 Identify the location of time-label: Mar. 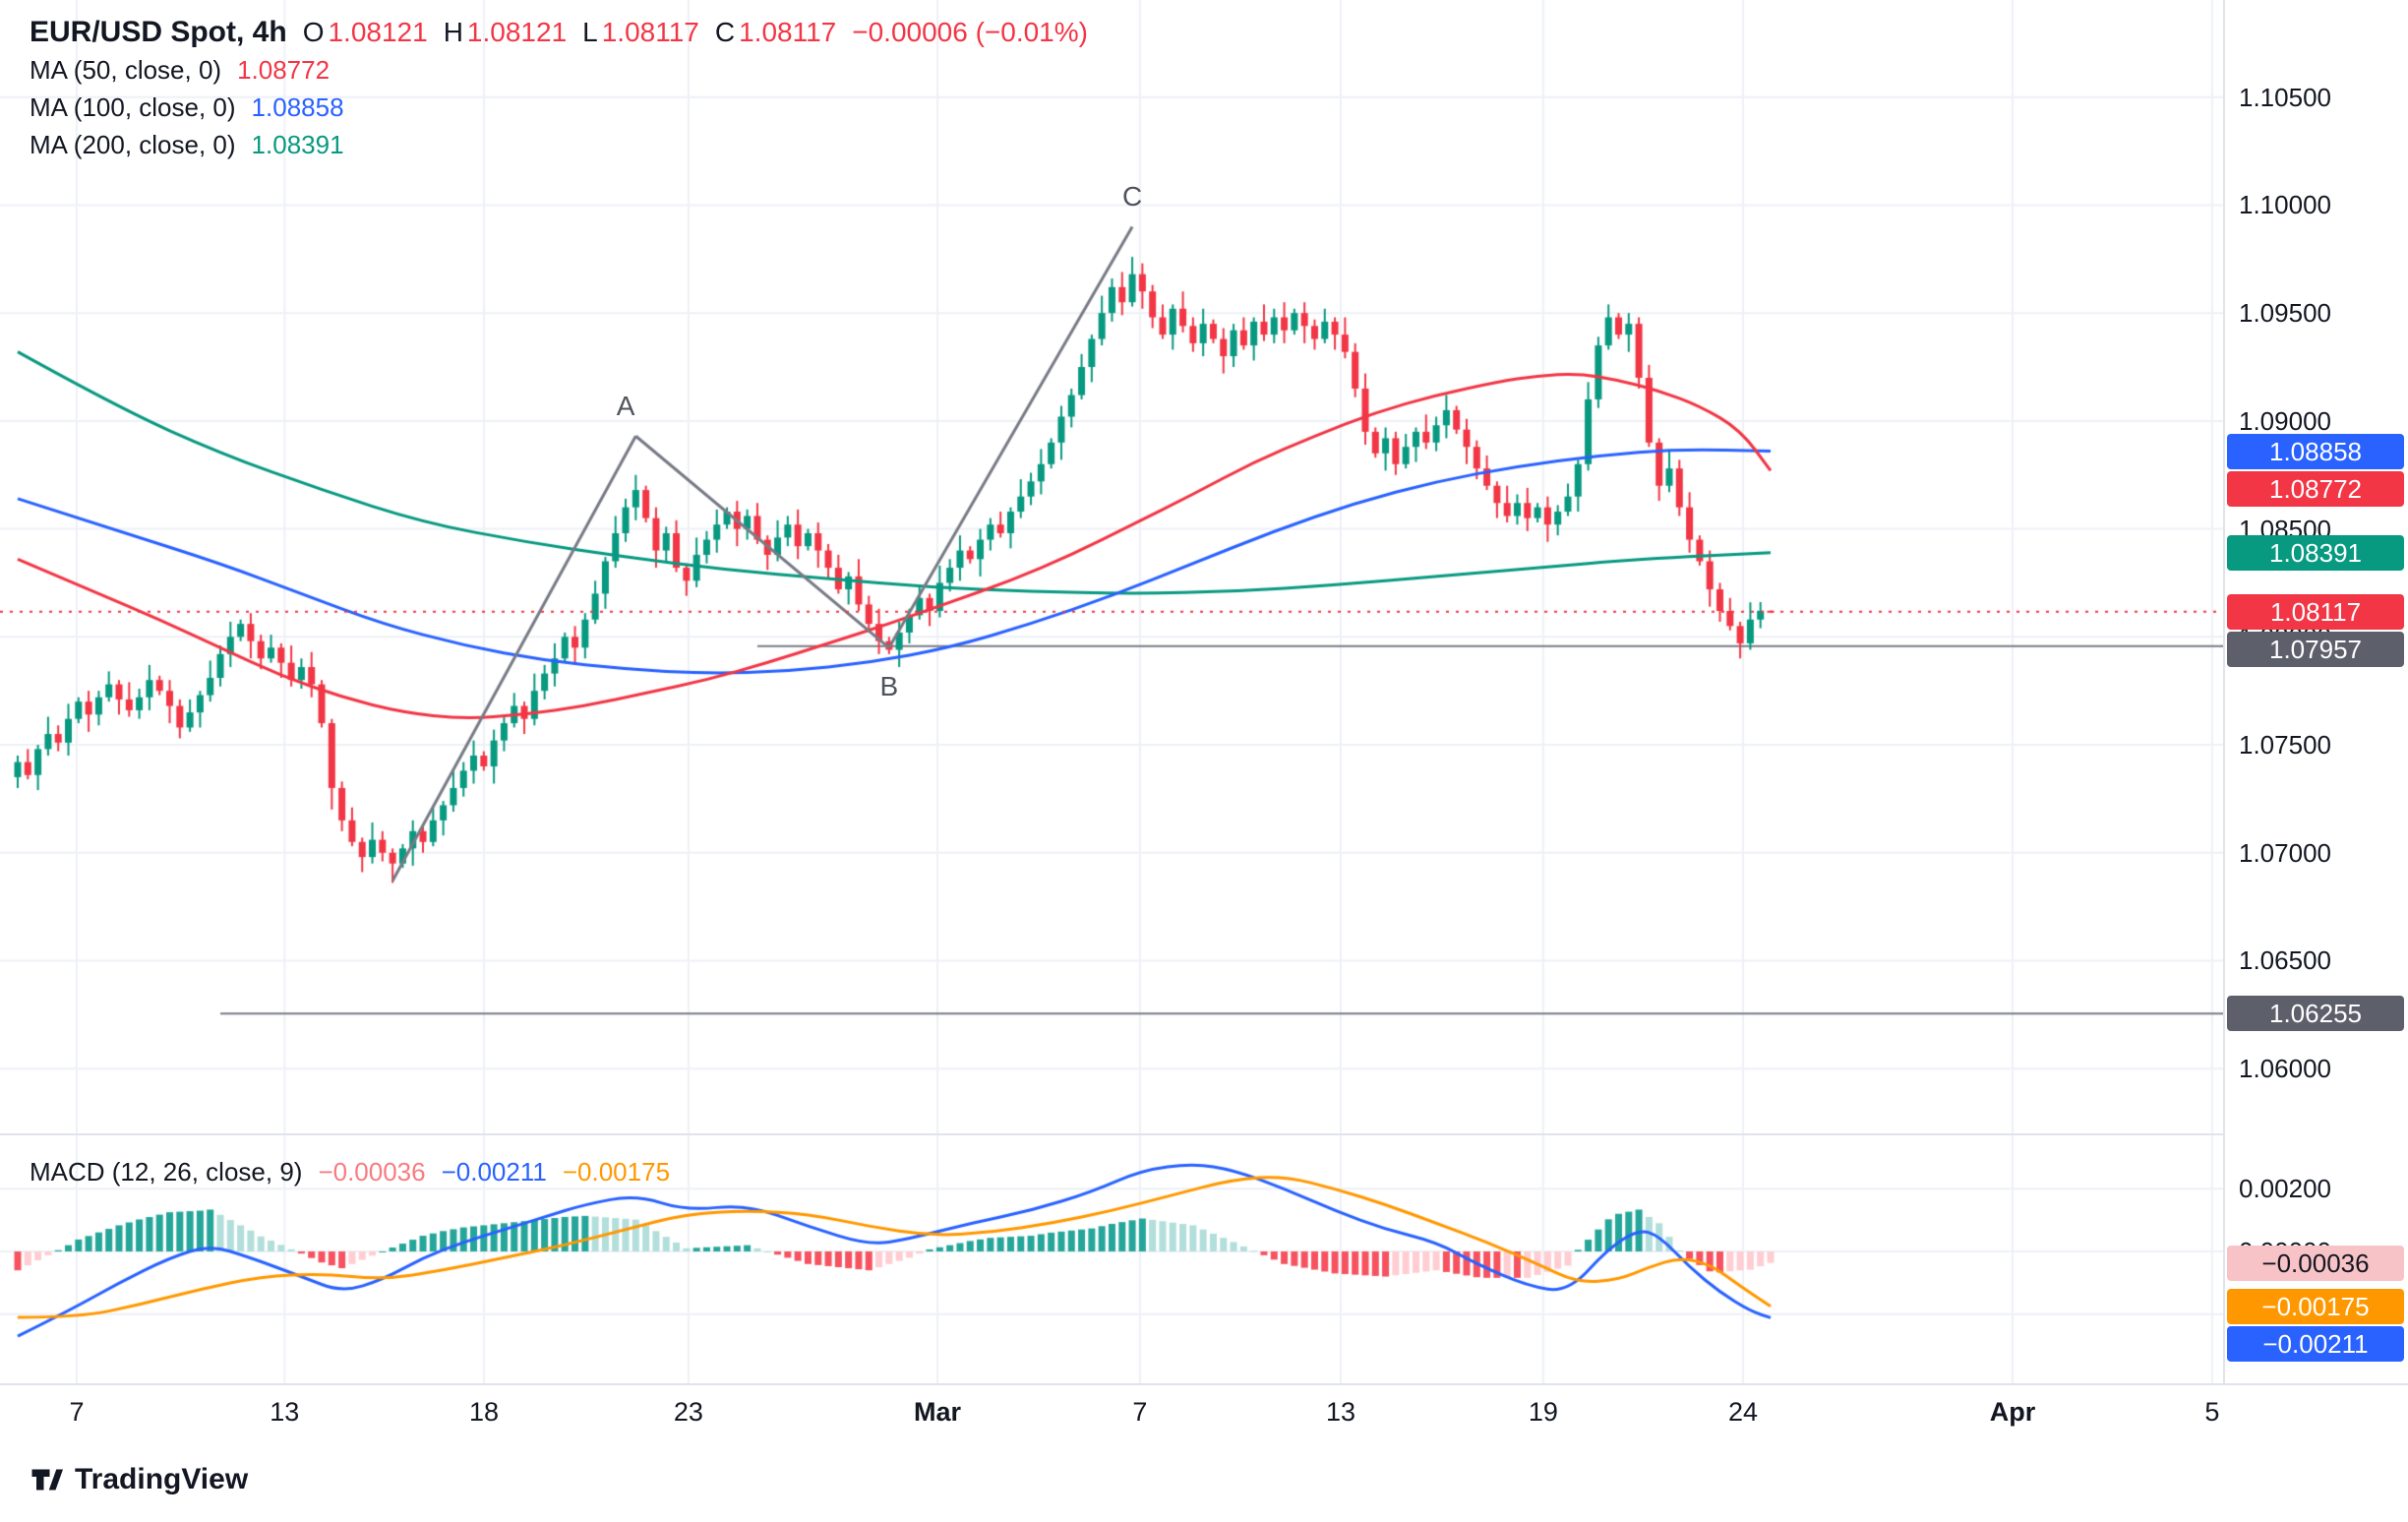
(938, 1412).